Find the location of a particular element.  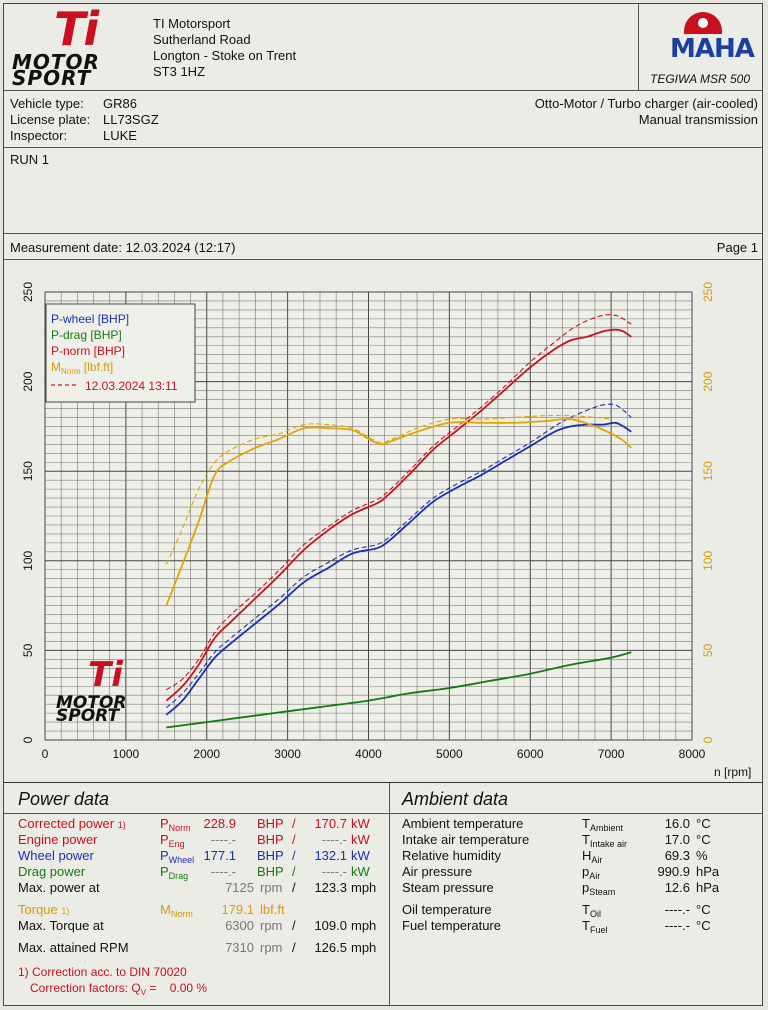

max-torque-row: Max. Torque at 6300 rpm / 109.0 mph is located at coordinates (196, 926).